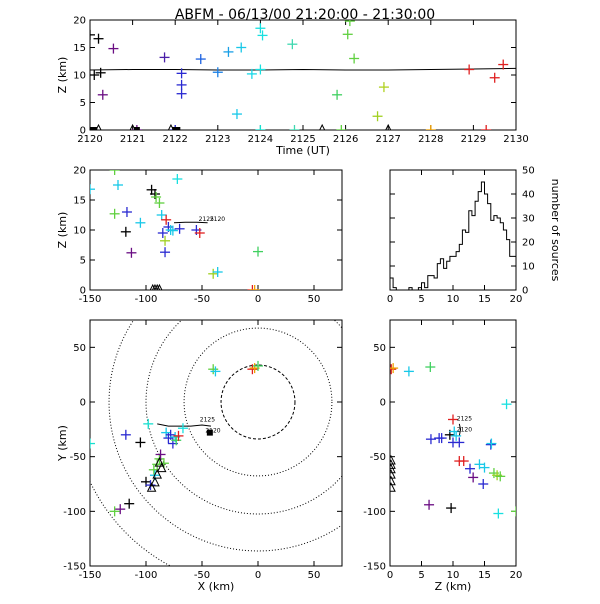  I want to click on x-tick-label: 5, so click(421, 575).